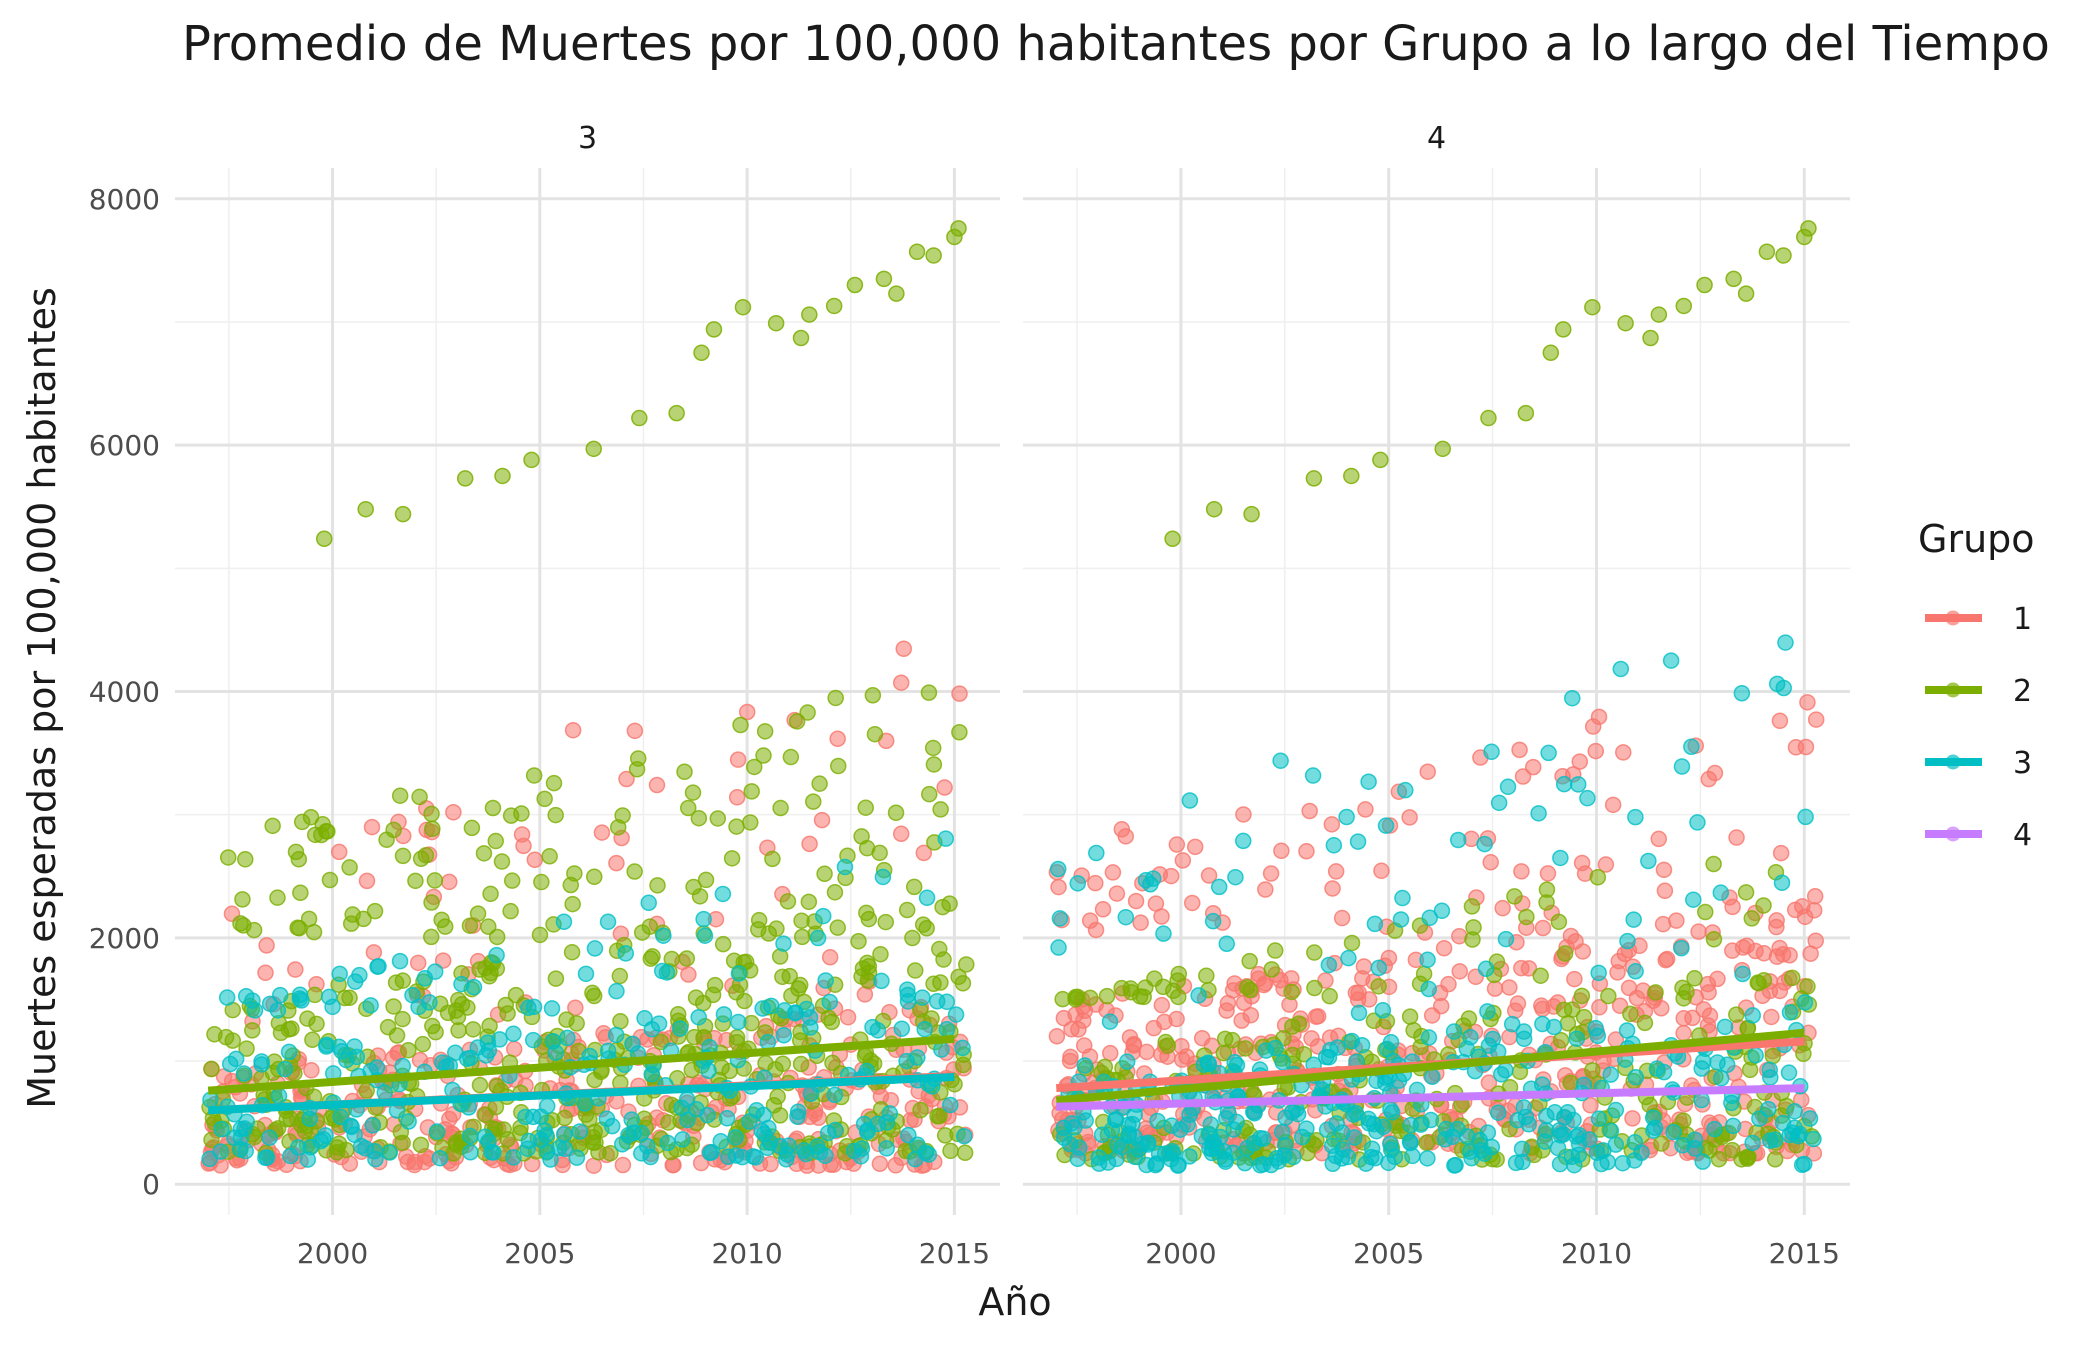 The width and height of the screenshot is (2100, 1350). Describe the element at coordinates (1436, 138) in the screenshot. I see `facet-strip-label: 4` at that location.